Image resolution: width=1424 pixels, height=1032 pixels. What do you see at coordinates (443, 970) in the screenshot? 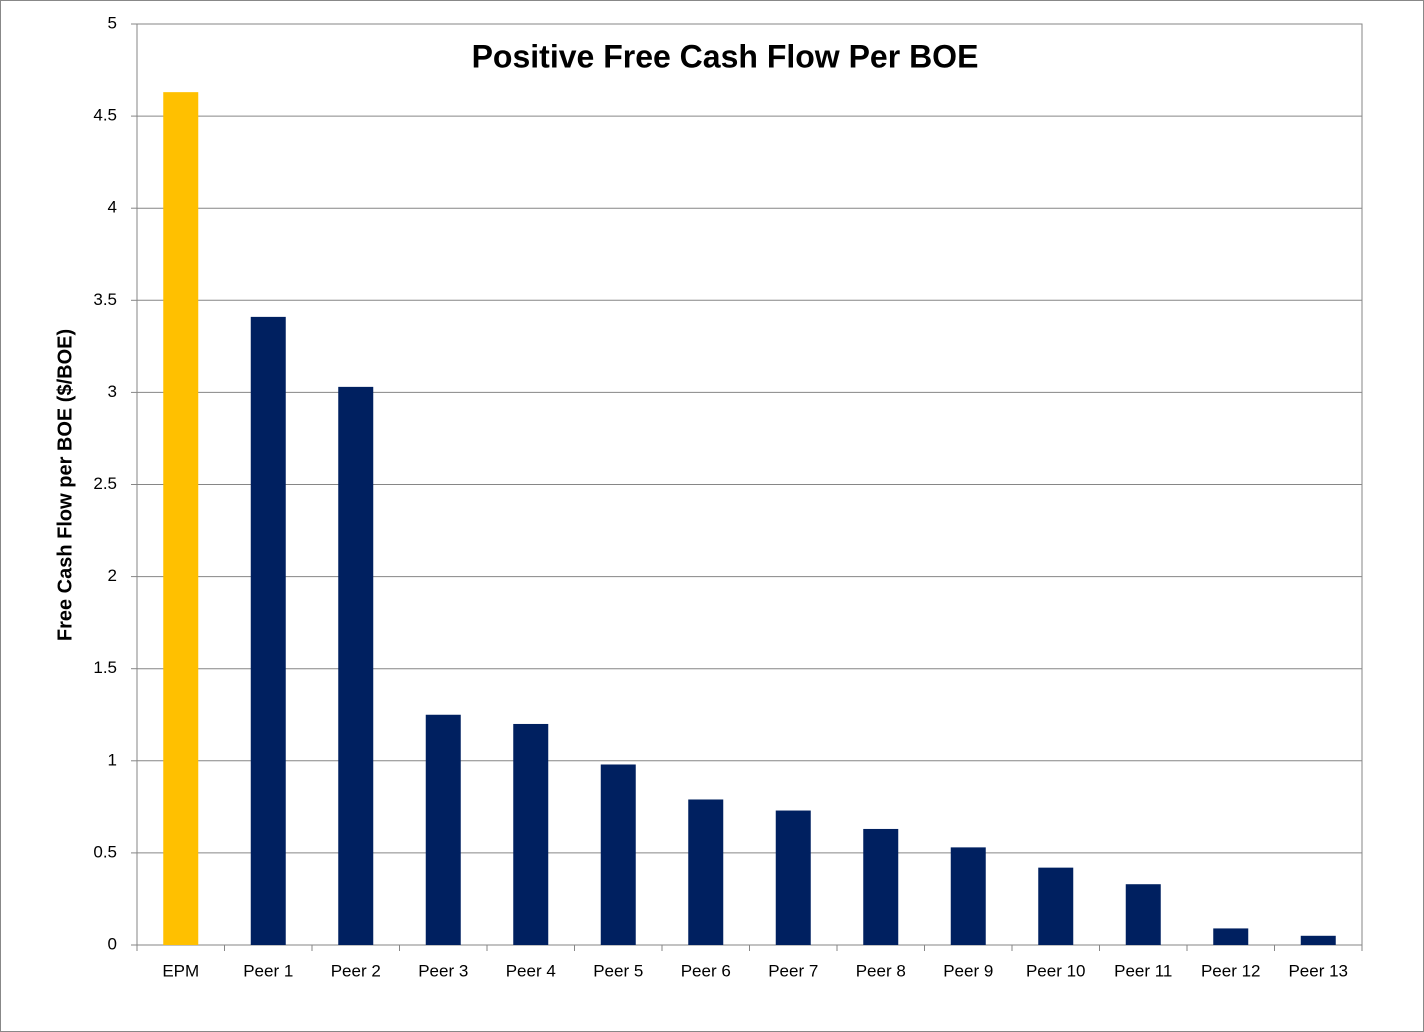
I see `x-tick-label: Peer 3` at bounding box center [443, 970].